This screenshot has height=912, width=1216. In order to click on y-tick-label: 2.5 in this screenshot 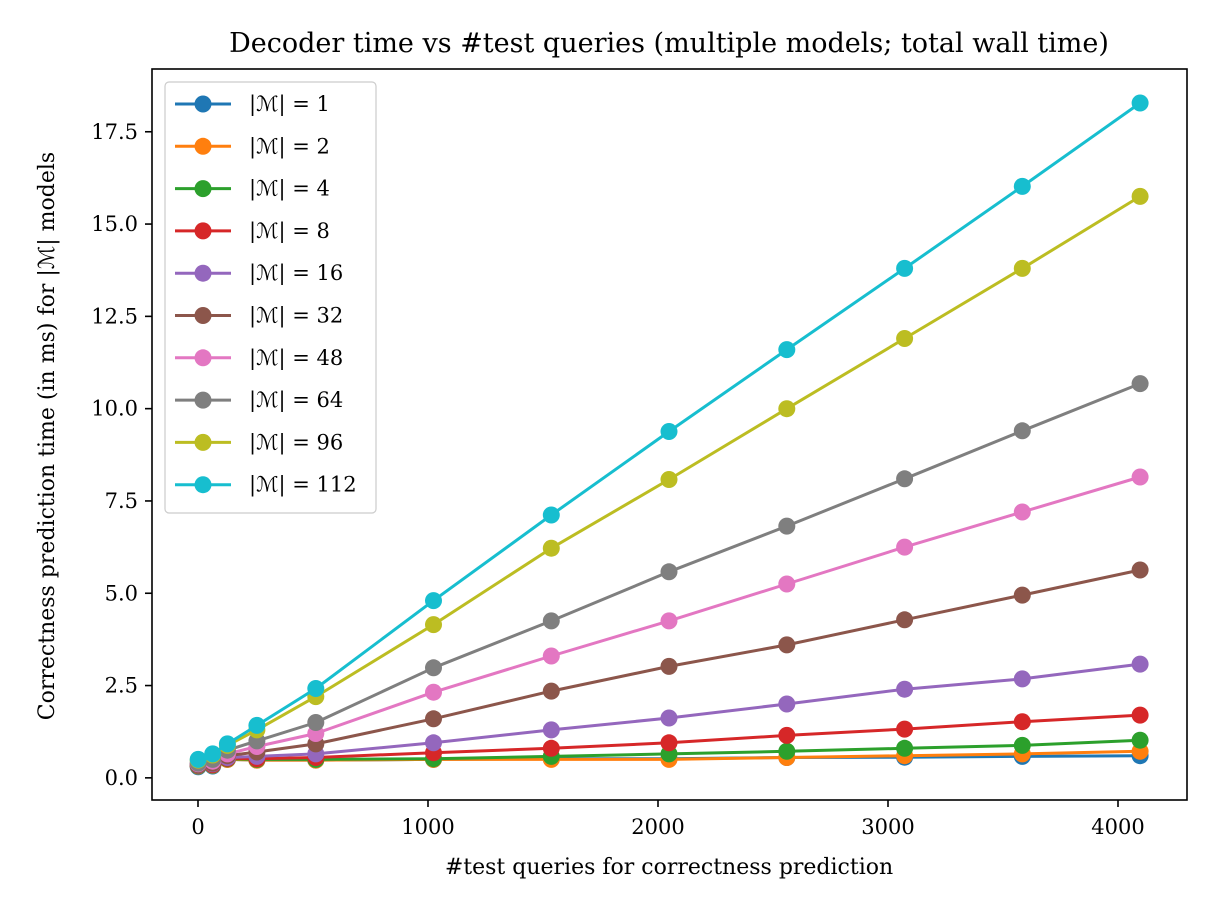, I will do `click(121, 686)`.